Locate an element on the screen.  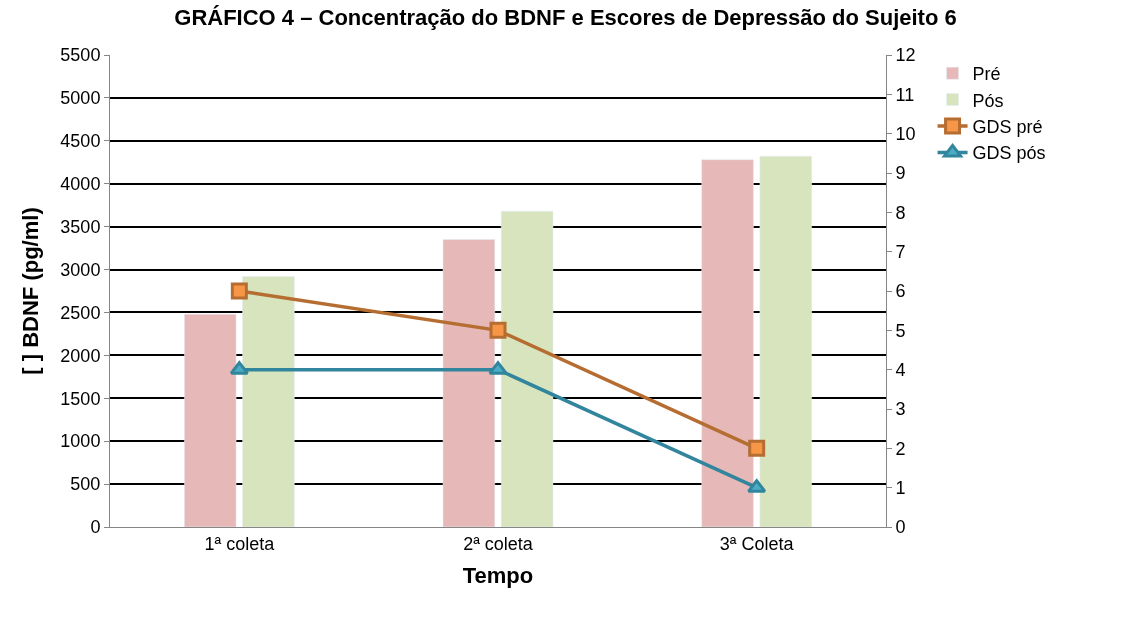
y2-tick-label: 9 is located at coordinates (900, 173).